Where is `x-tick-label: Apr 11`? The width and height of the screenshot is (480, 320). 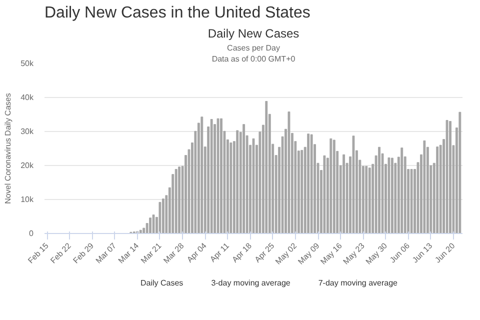
x-tick-label: Apr 11 is located at coordinates (220, 252).